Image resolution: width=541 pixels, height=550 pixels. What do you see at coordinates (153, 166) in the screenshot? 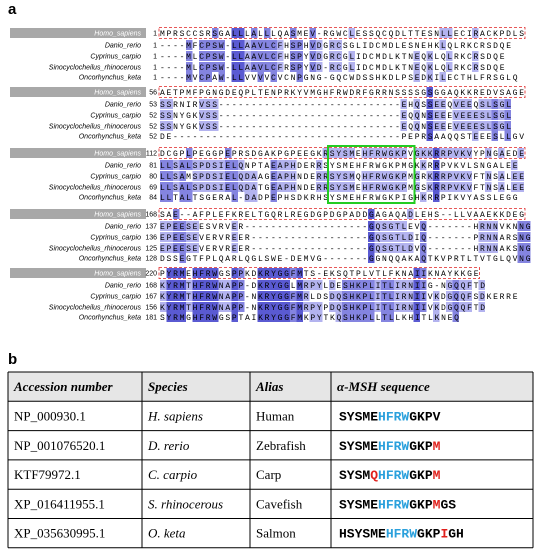
I see `position: 81` at bounding box center [153, 166].